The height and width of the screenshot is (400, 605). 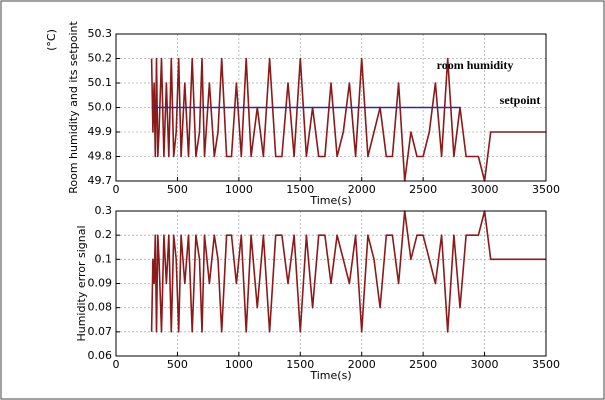 What do you see at coordinates (100, 331) in the screenshot?
I see `y-tick-label: 0.07` at bounding box center [100, 331].